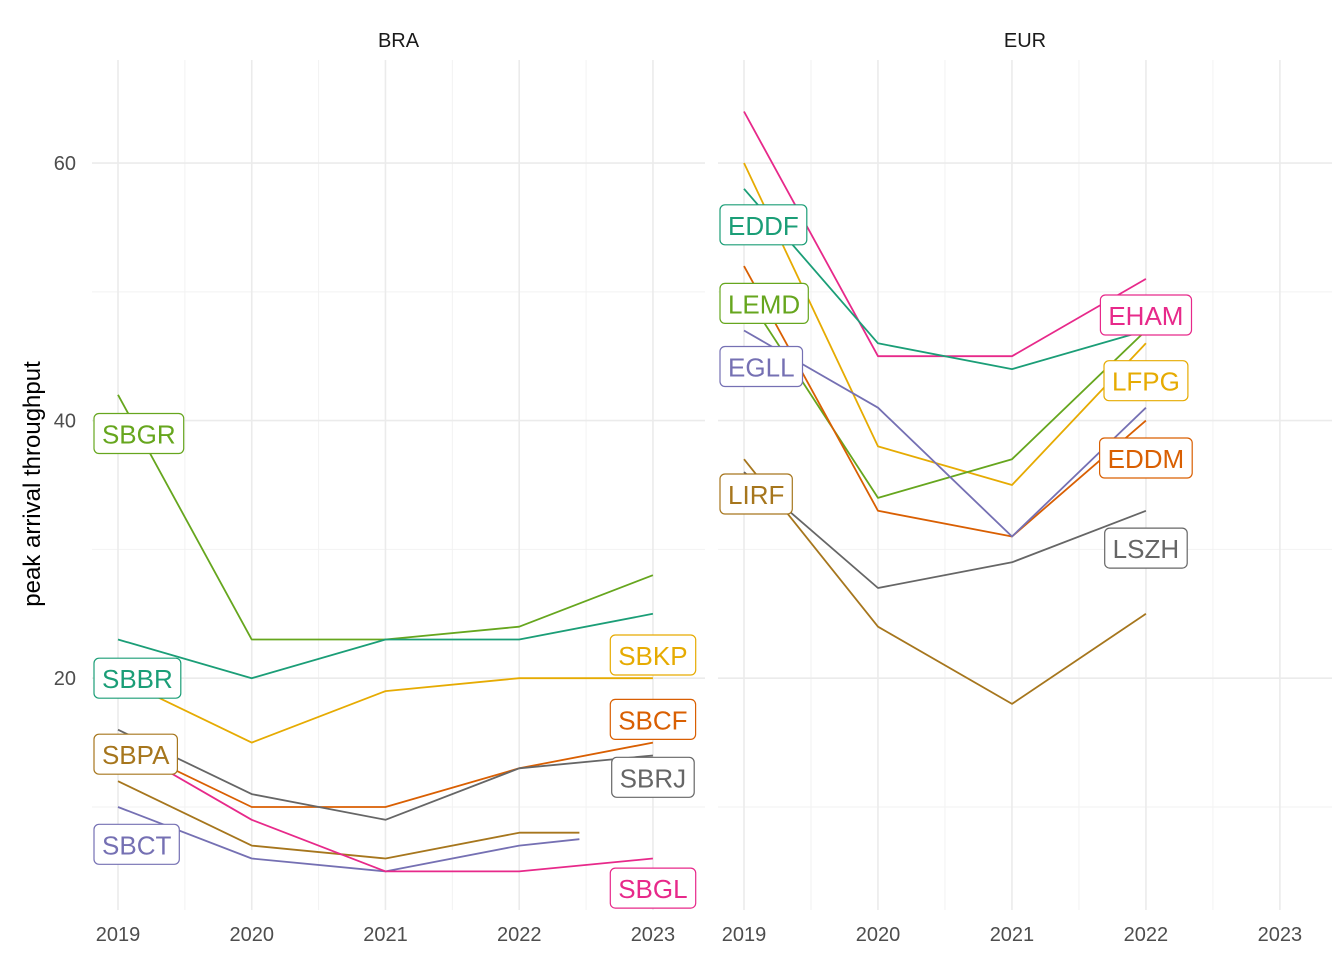  I want to click on series-label-eham: EHAM, so click(1146, 315).